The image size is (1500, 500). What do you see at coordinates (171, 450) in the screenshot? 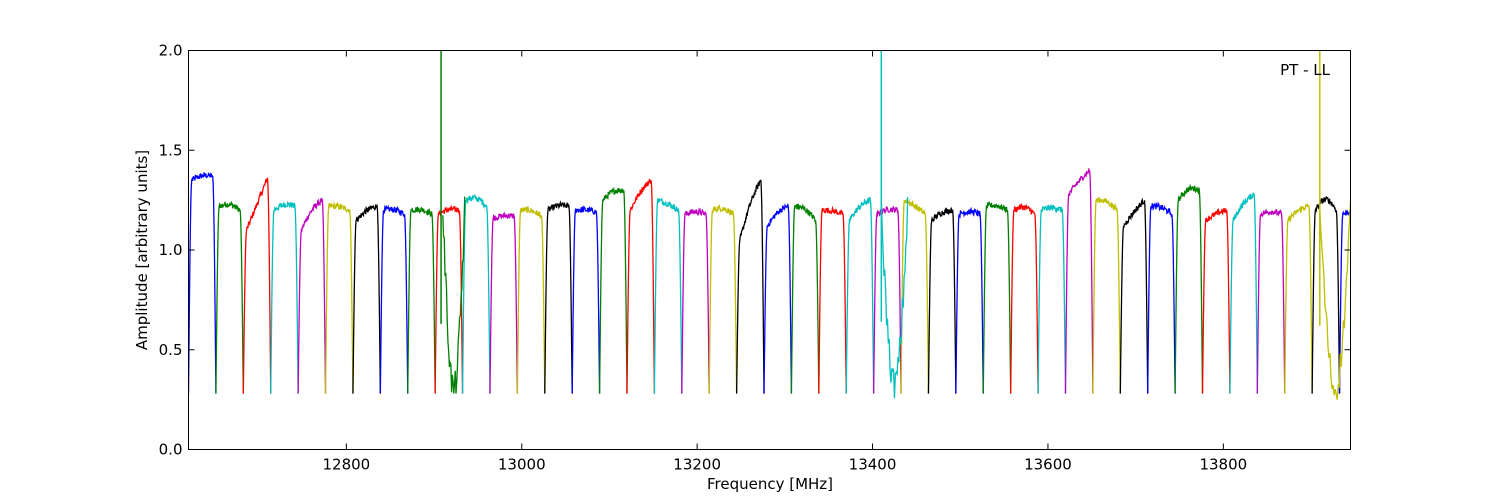
I see `y-tick-label: 0.0` at bounding box center [171, 450].